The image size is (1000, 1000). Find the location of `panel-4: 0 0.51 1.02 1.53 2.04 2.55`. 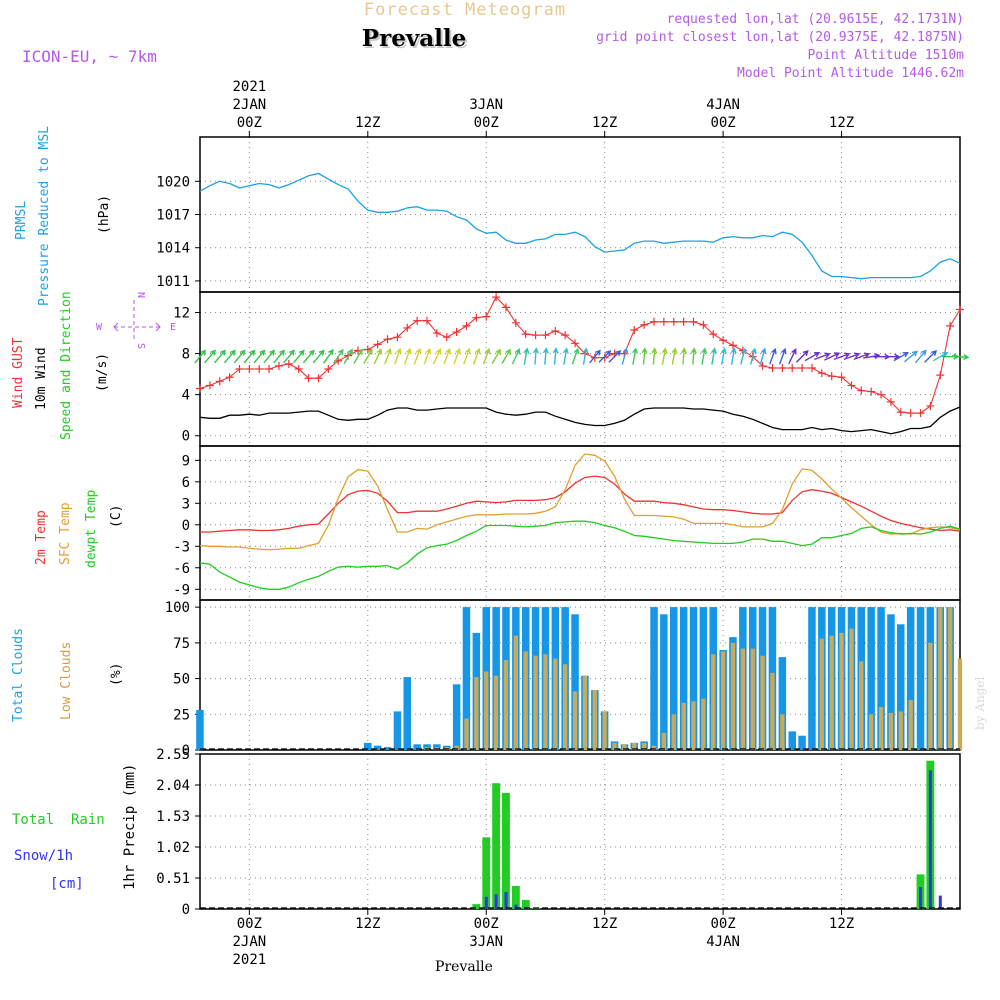

panel-4: 0 0.51 1.02 1.53 2.04 2.55 is located at coordinates (558, 832).